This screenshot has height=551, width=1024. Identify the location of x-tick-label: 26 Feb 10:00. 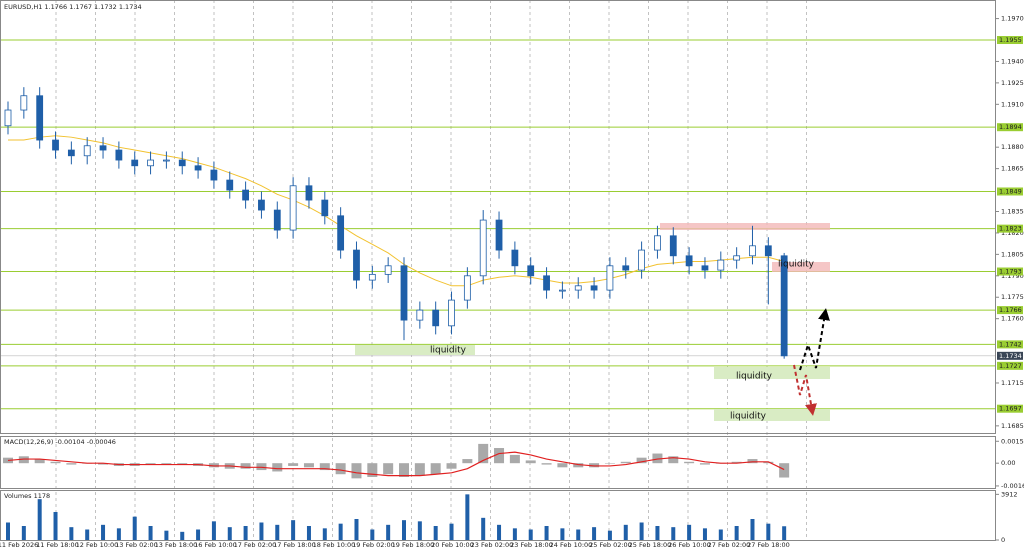
(689, 545).